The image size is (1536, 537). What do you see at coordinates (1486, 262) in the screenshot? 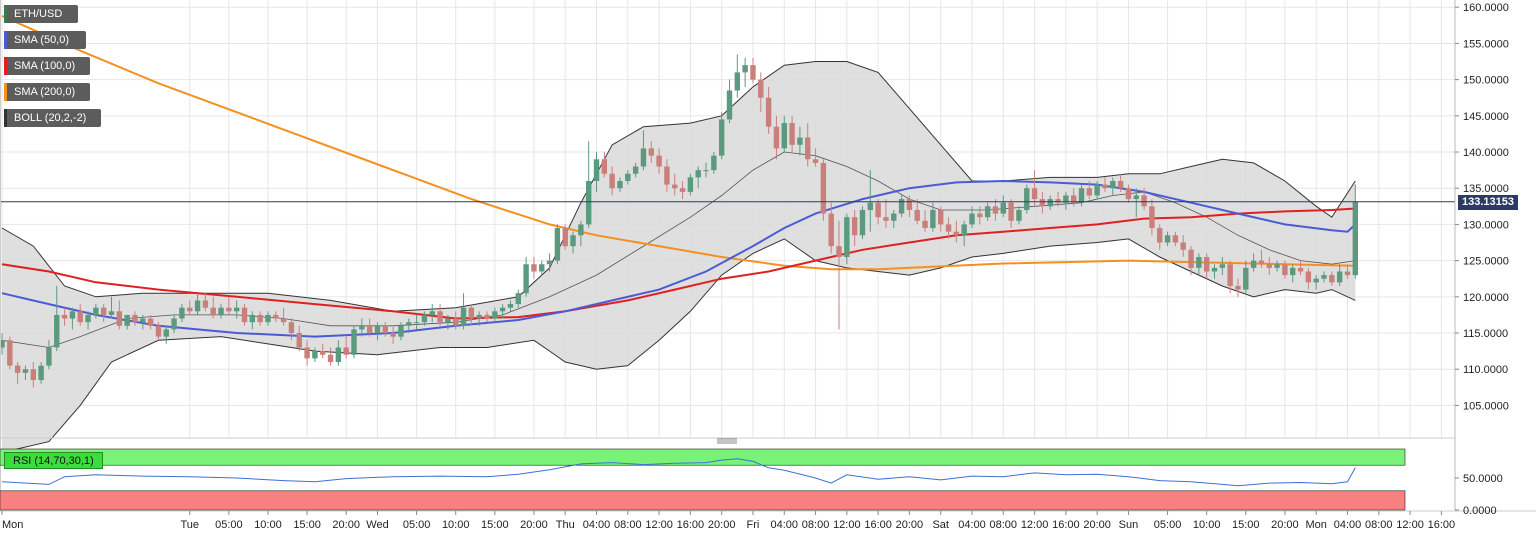
I see `price-tick-label: 125.0000` at bounding box center [1486, 262].